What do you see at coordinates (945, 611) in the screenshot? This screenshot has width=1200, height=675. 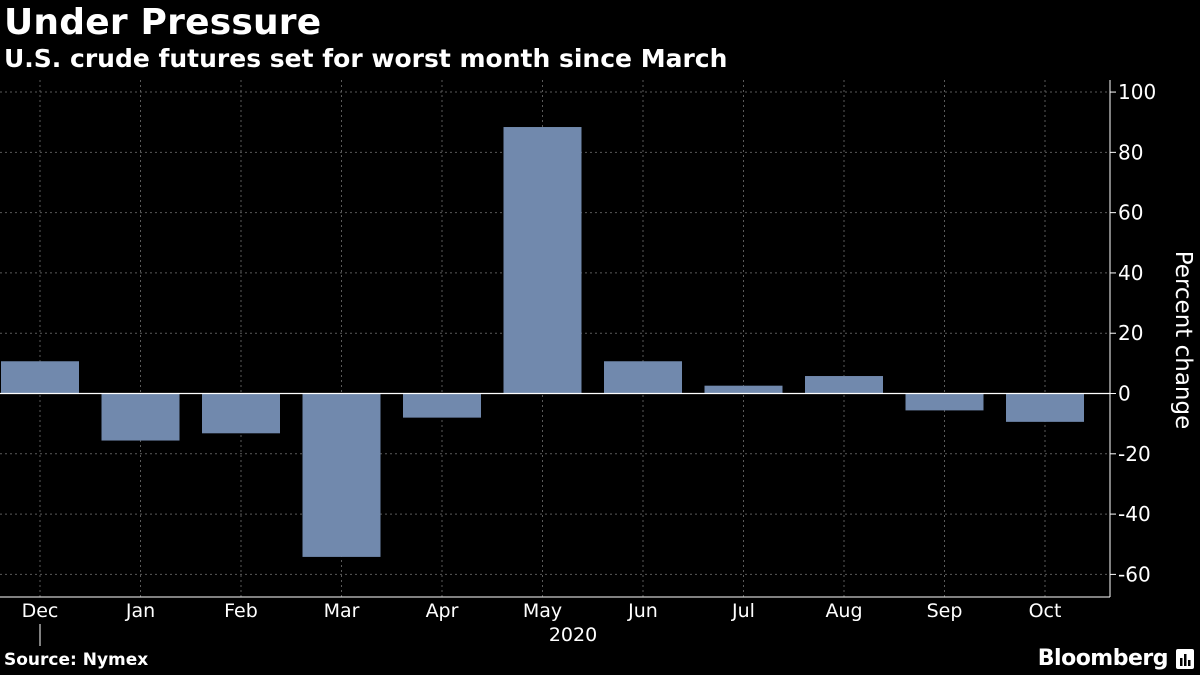 I see `x-tick-label: Sep` at bounding box center [945, 611].